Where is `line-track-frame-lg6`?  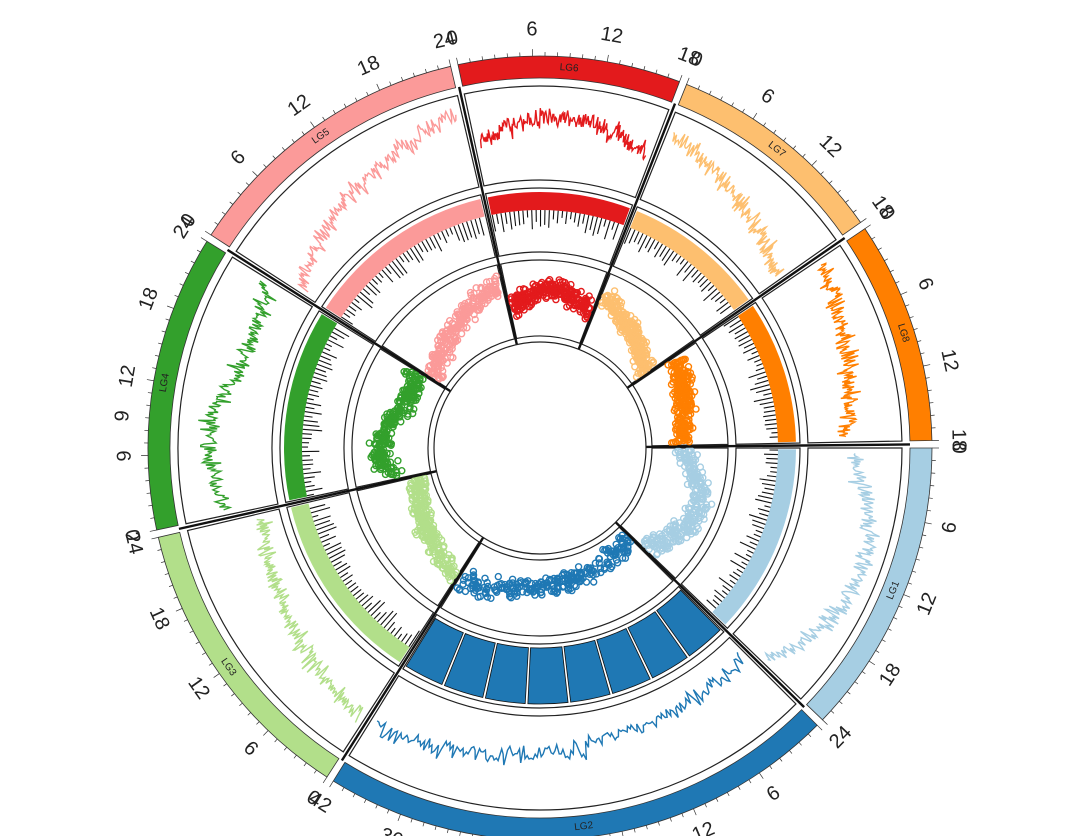 line-track-frame-lg6 is located at coordinates (566, 142).